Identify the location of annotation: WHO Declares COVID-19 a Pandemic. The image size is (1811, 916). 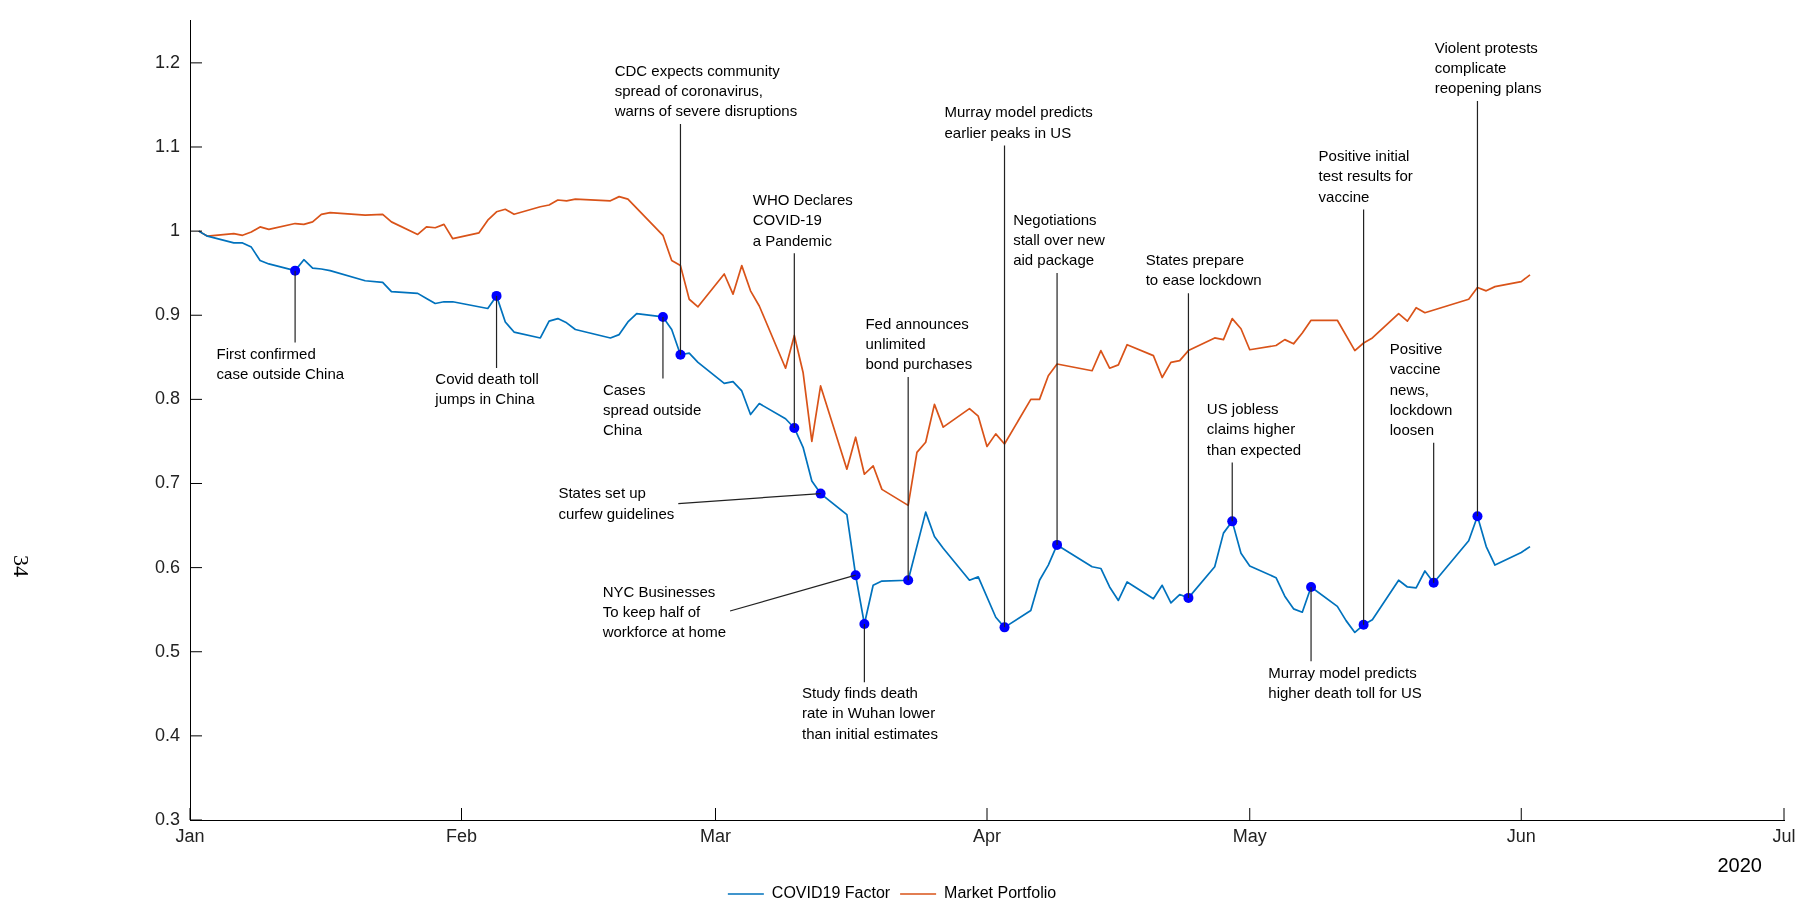
(802, 220).